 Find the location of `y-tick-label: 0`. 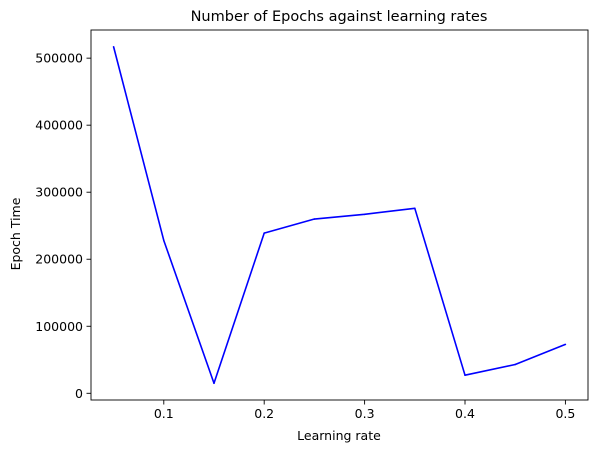

y-tick-label: 0 is located at coordinates (79, 393).